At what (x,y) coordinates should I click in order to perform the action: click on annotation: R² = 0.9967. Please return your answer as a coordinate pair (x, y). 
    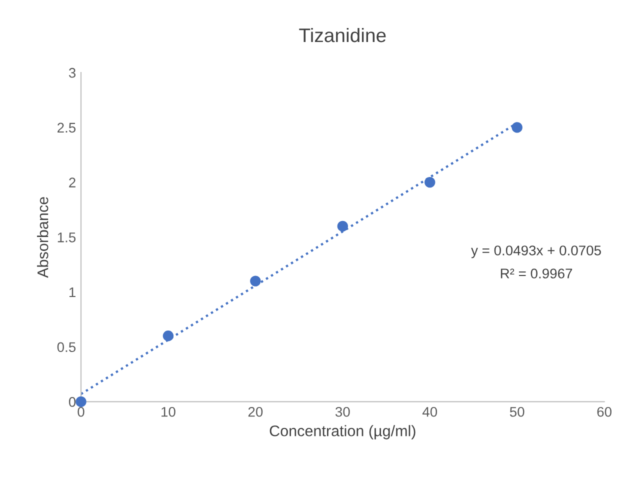
    Looking at the image, I should click on (536, 273).